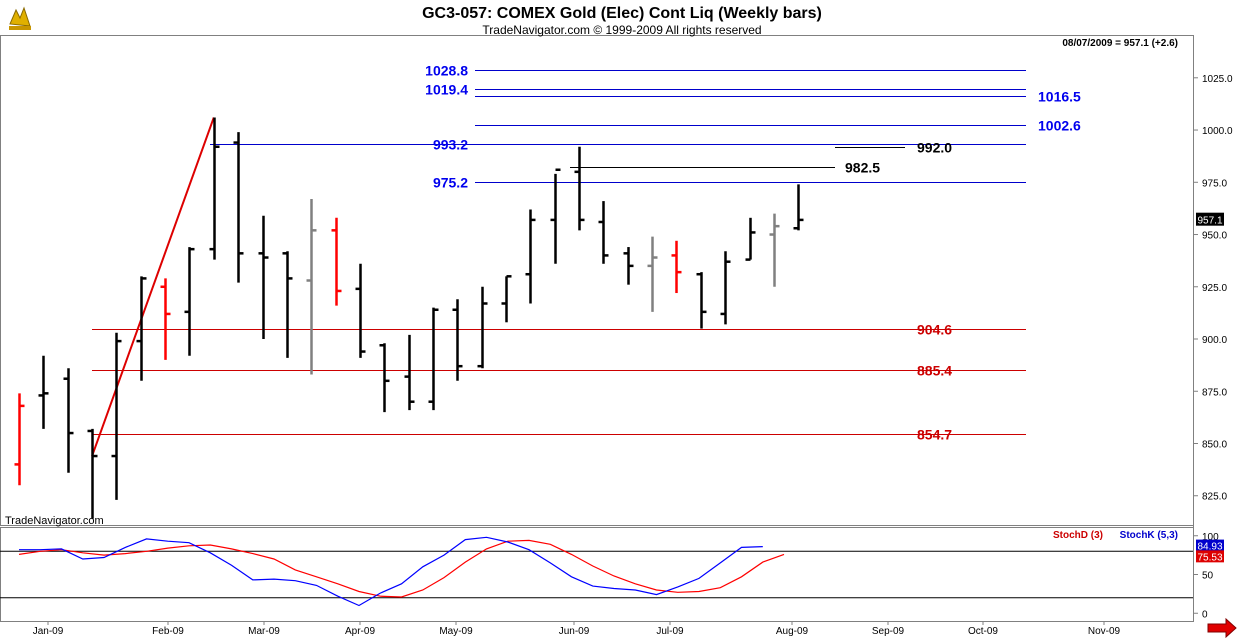 This screenshot has width=1245, height=640. What do you see at coordinates (1214, 445) in the screenshot?
I see `y-tick-label: 850.0` at bounding box center [1214, 445].